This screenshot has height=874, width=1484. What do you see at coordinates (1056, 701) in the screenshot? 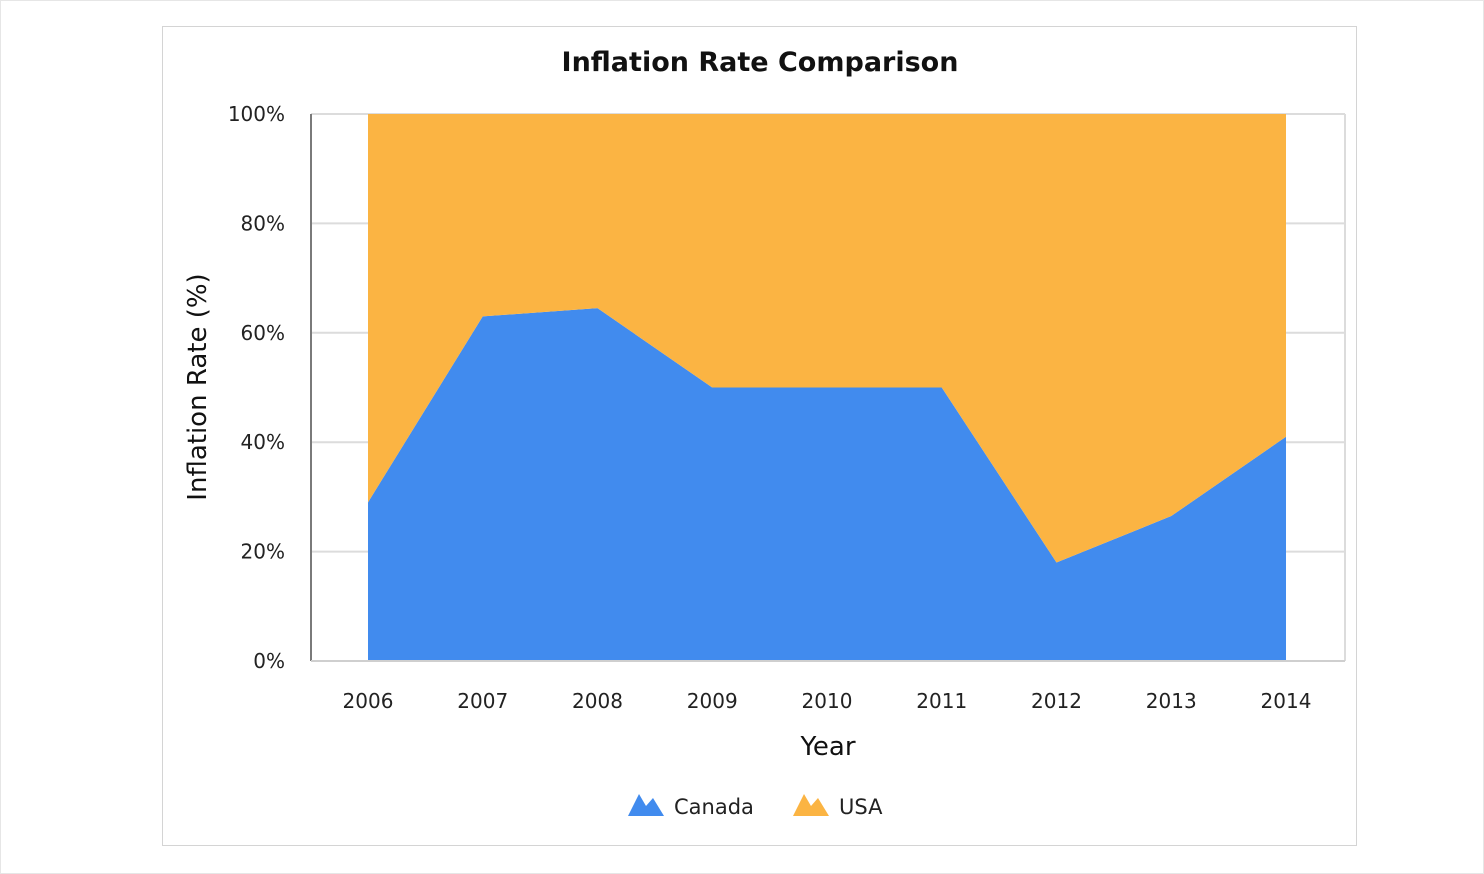
I see `x-tick-label: 2012` at bounding box center [1056, 701].